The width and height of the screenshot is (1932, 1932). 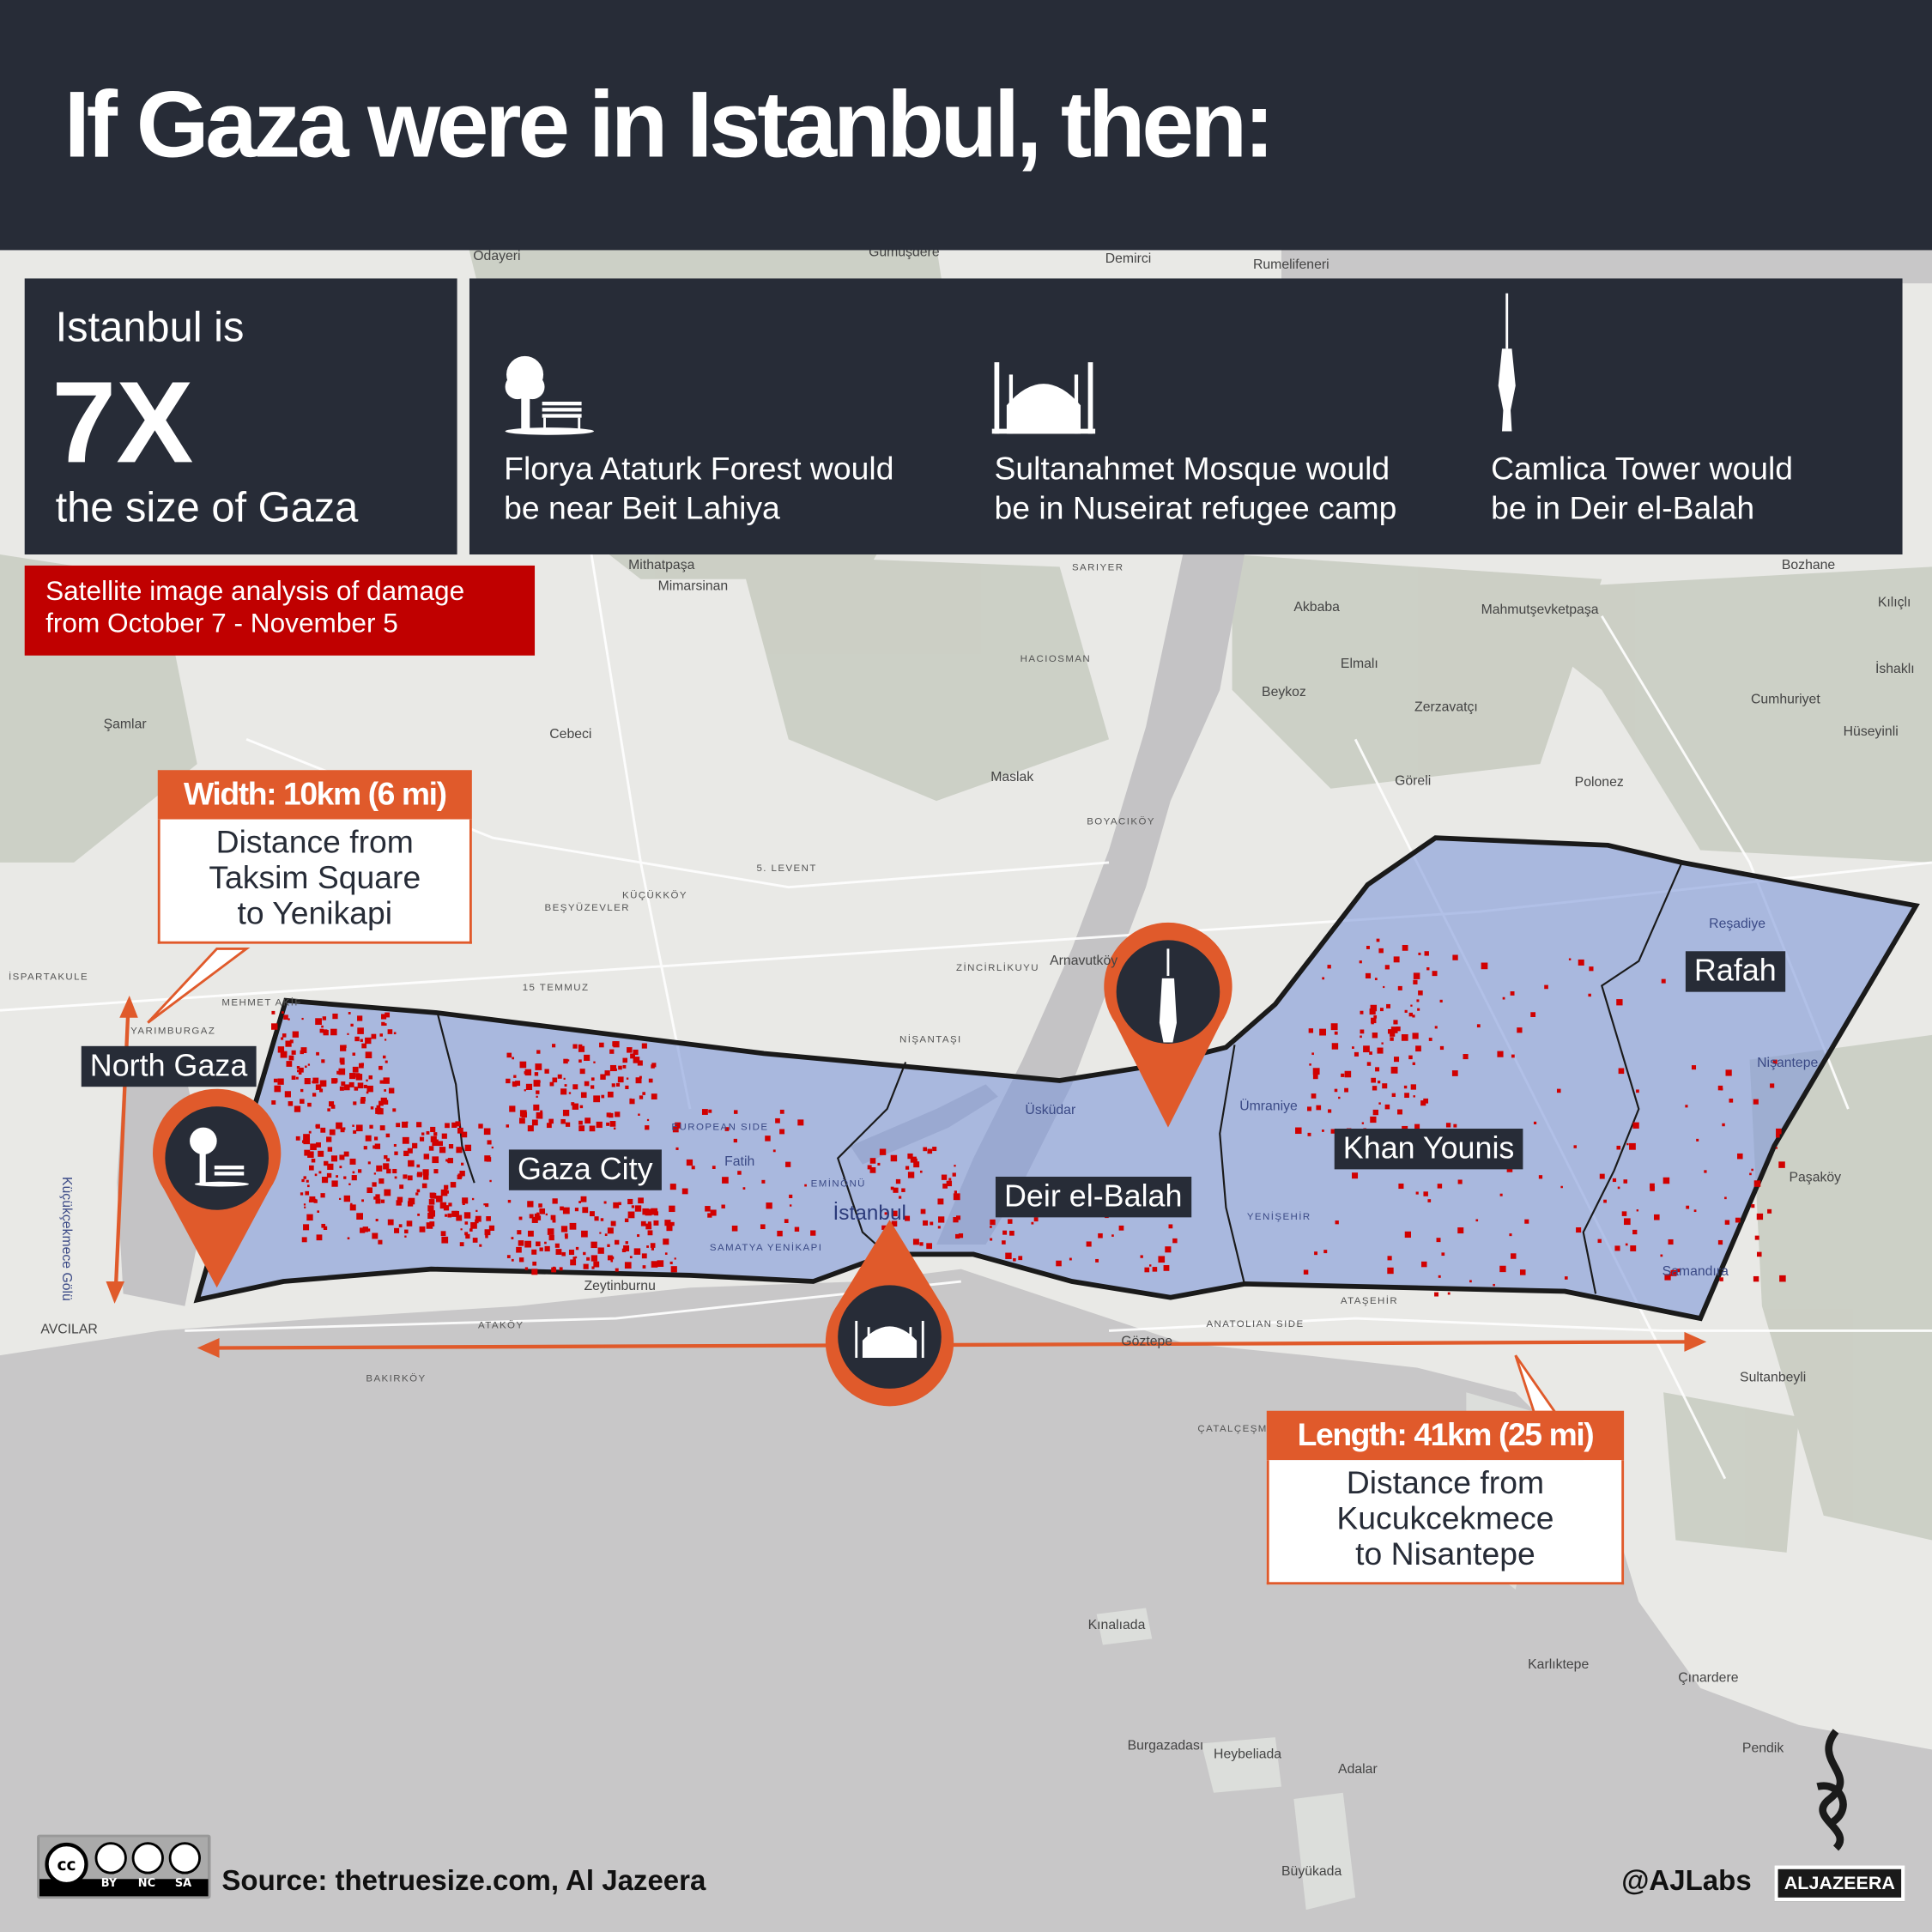 I want to click on map-label: MEHMET AKİF, so click(x=261, y=1002).